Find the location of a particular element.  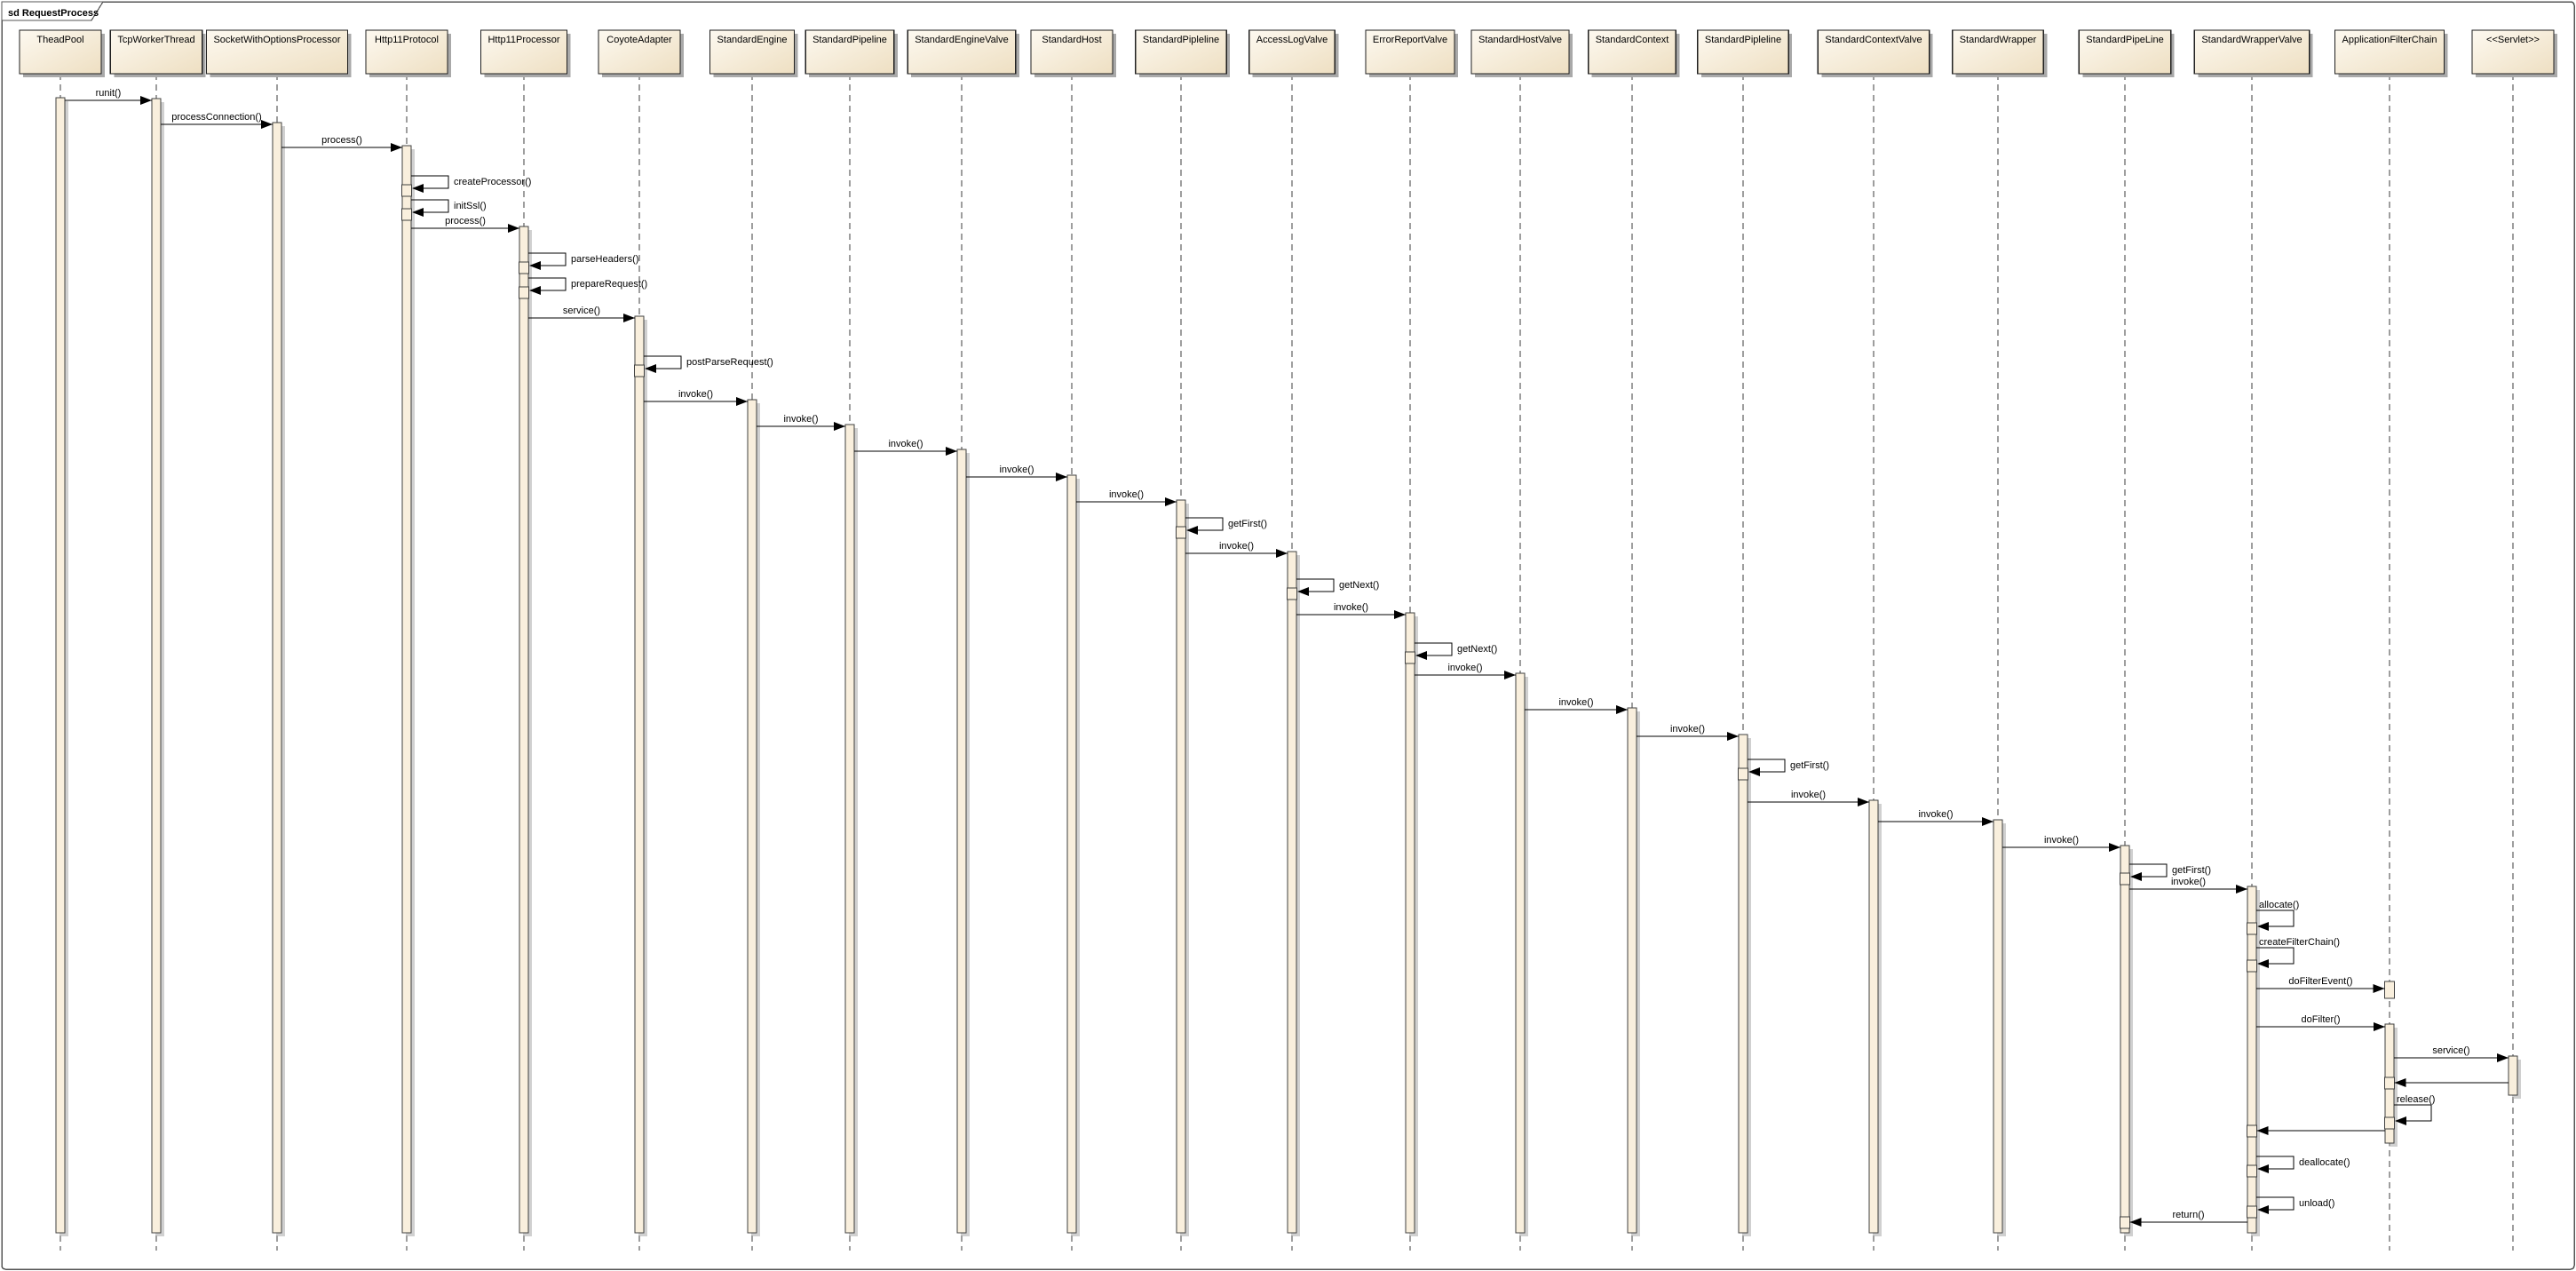

message-invoke-16: invoke() is located at coordinates (1237, 550).